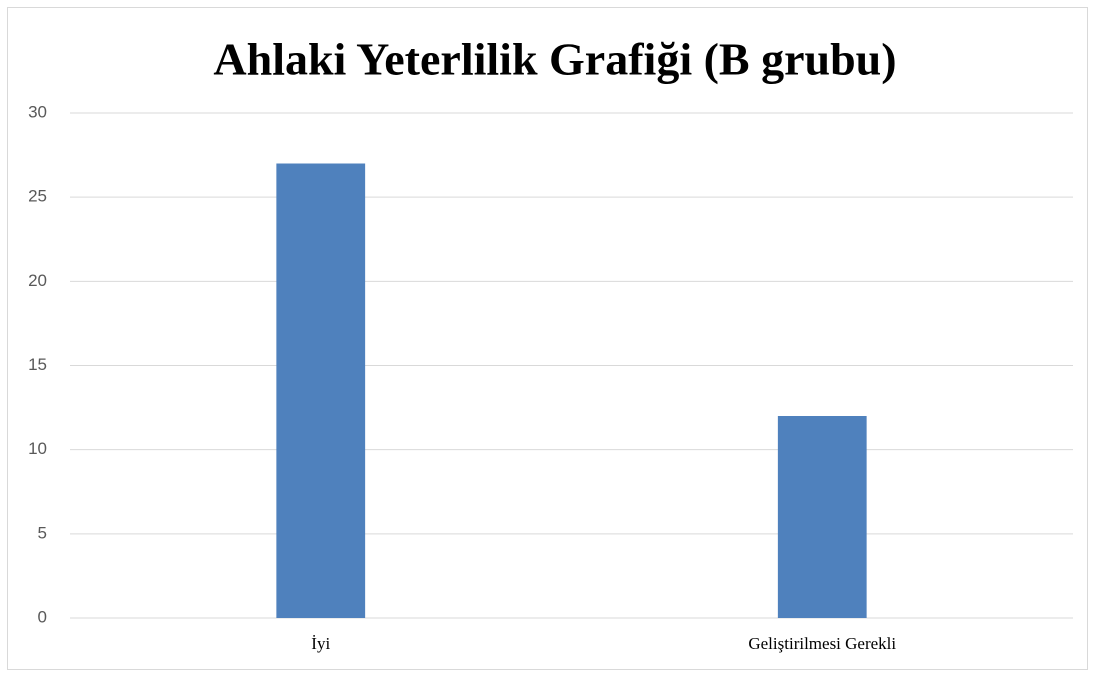  Describe the element at coordinates (37, 364) in the screenshot. I see `y-tick-label: 15` at that location.